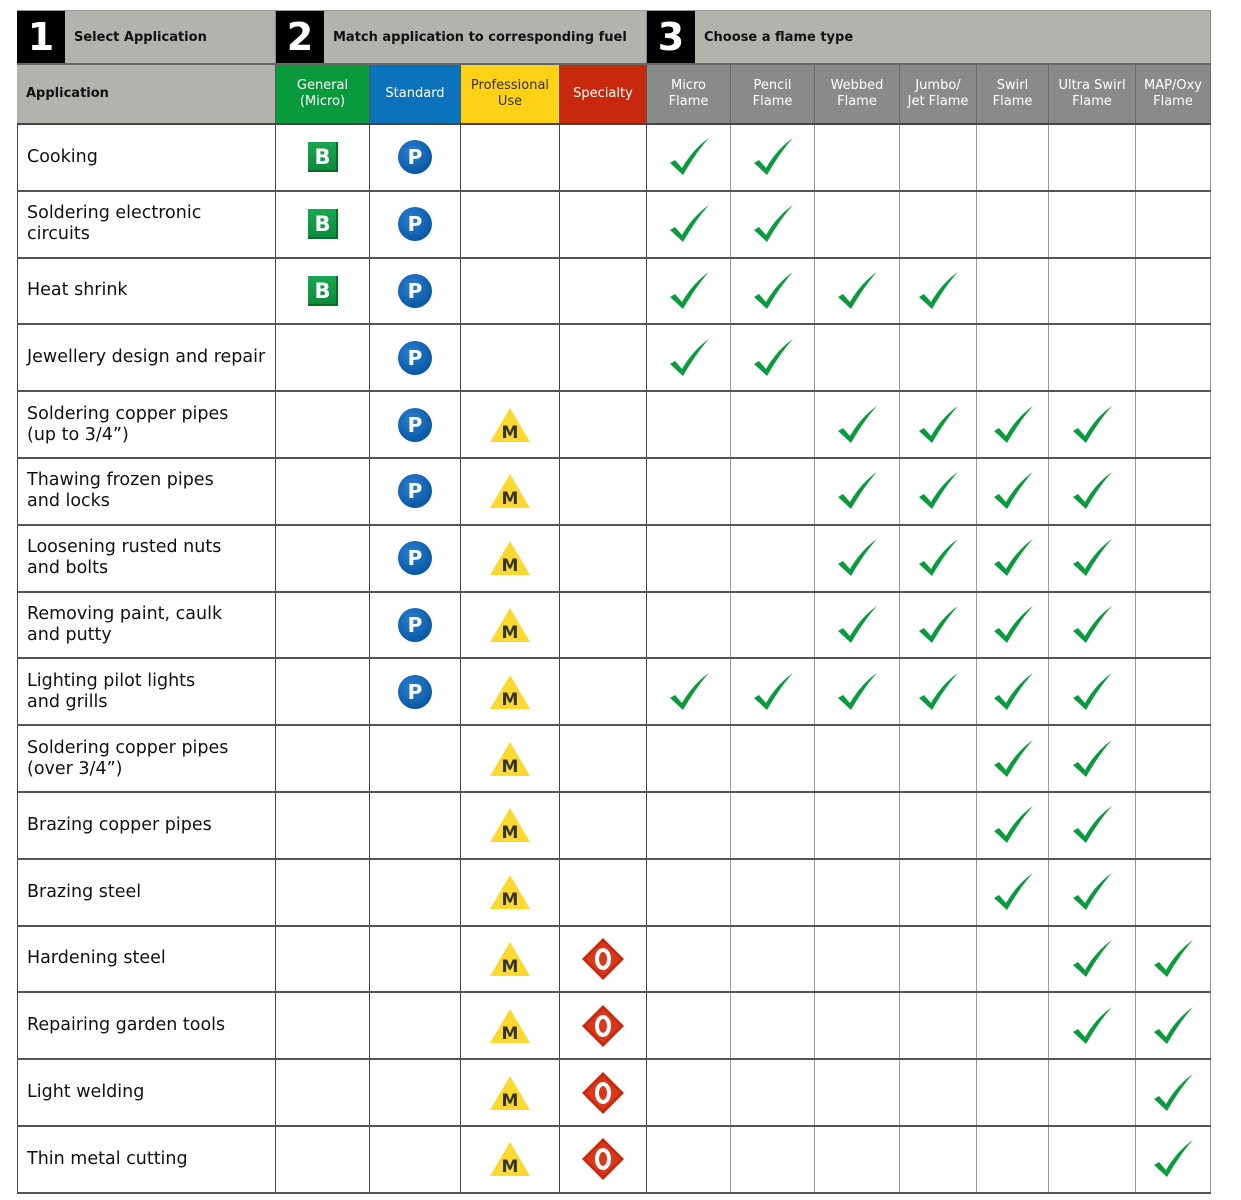  What do you see at coordinates (146, 558) in the screenshot?
I see `application-name: Loosening rusted nuts and bolts` at bounding box center [146, 558].